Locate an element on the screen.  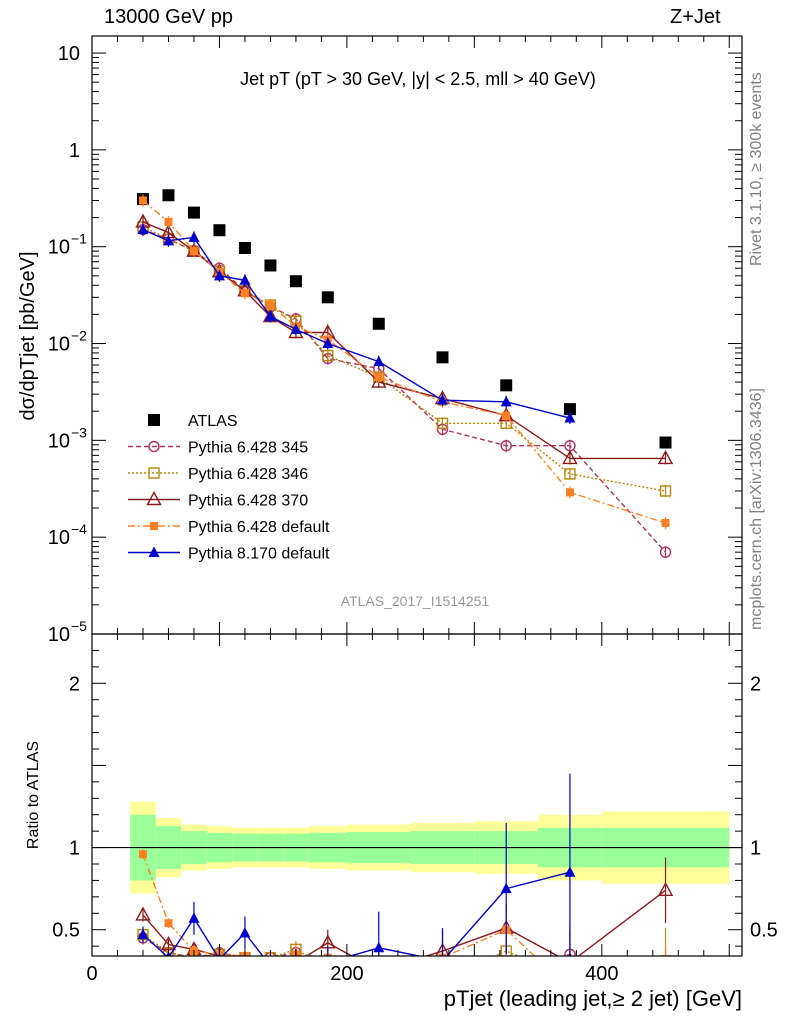
x-axis-label: pTjet (leading jet,≥ 2 jet) [GeV] is located at coordinates (593, 998).